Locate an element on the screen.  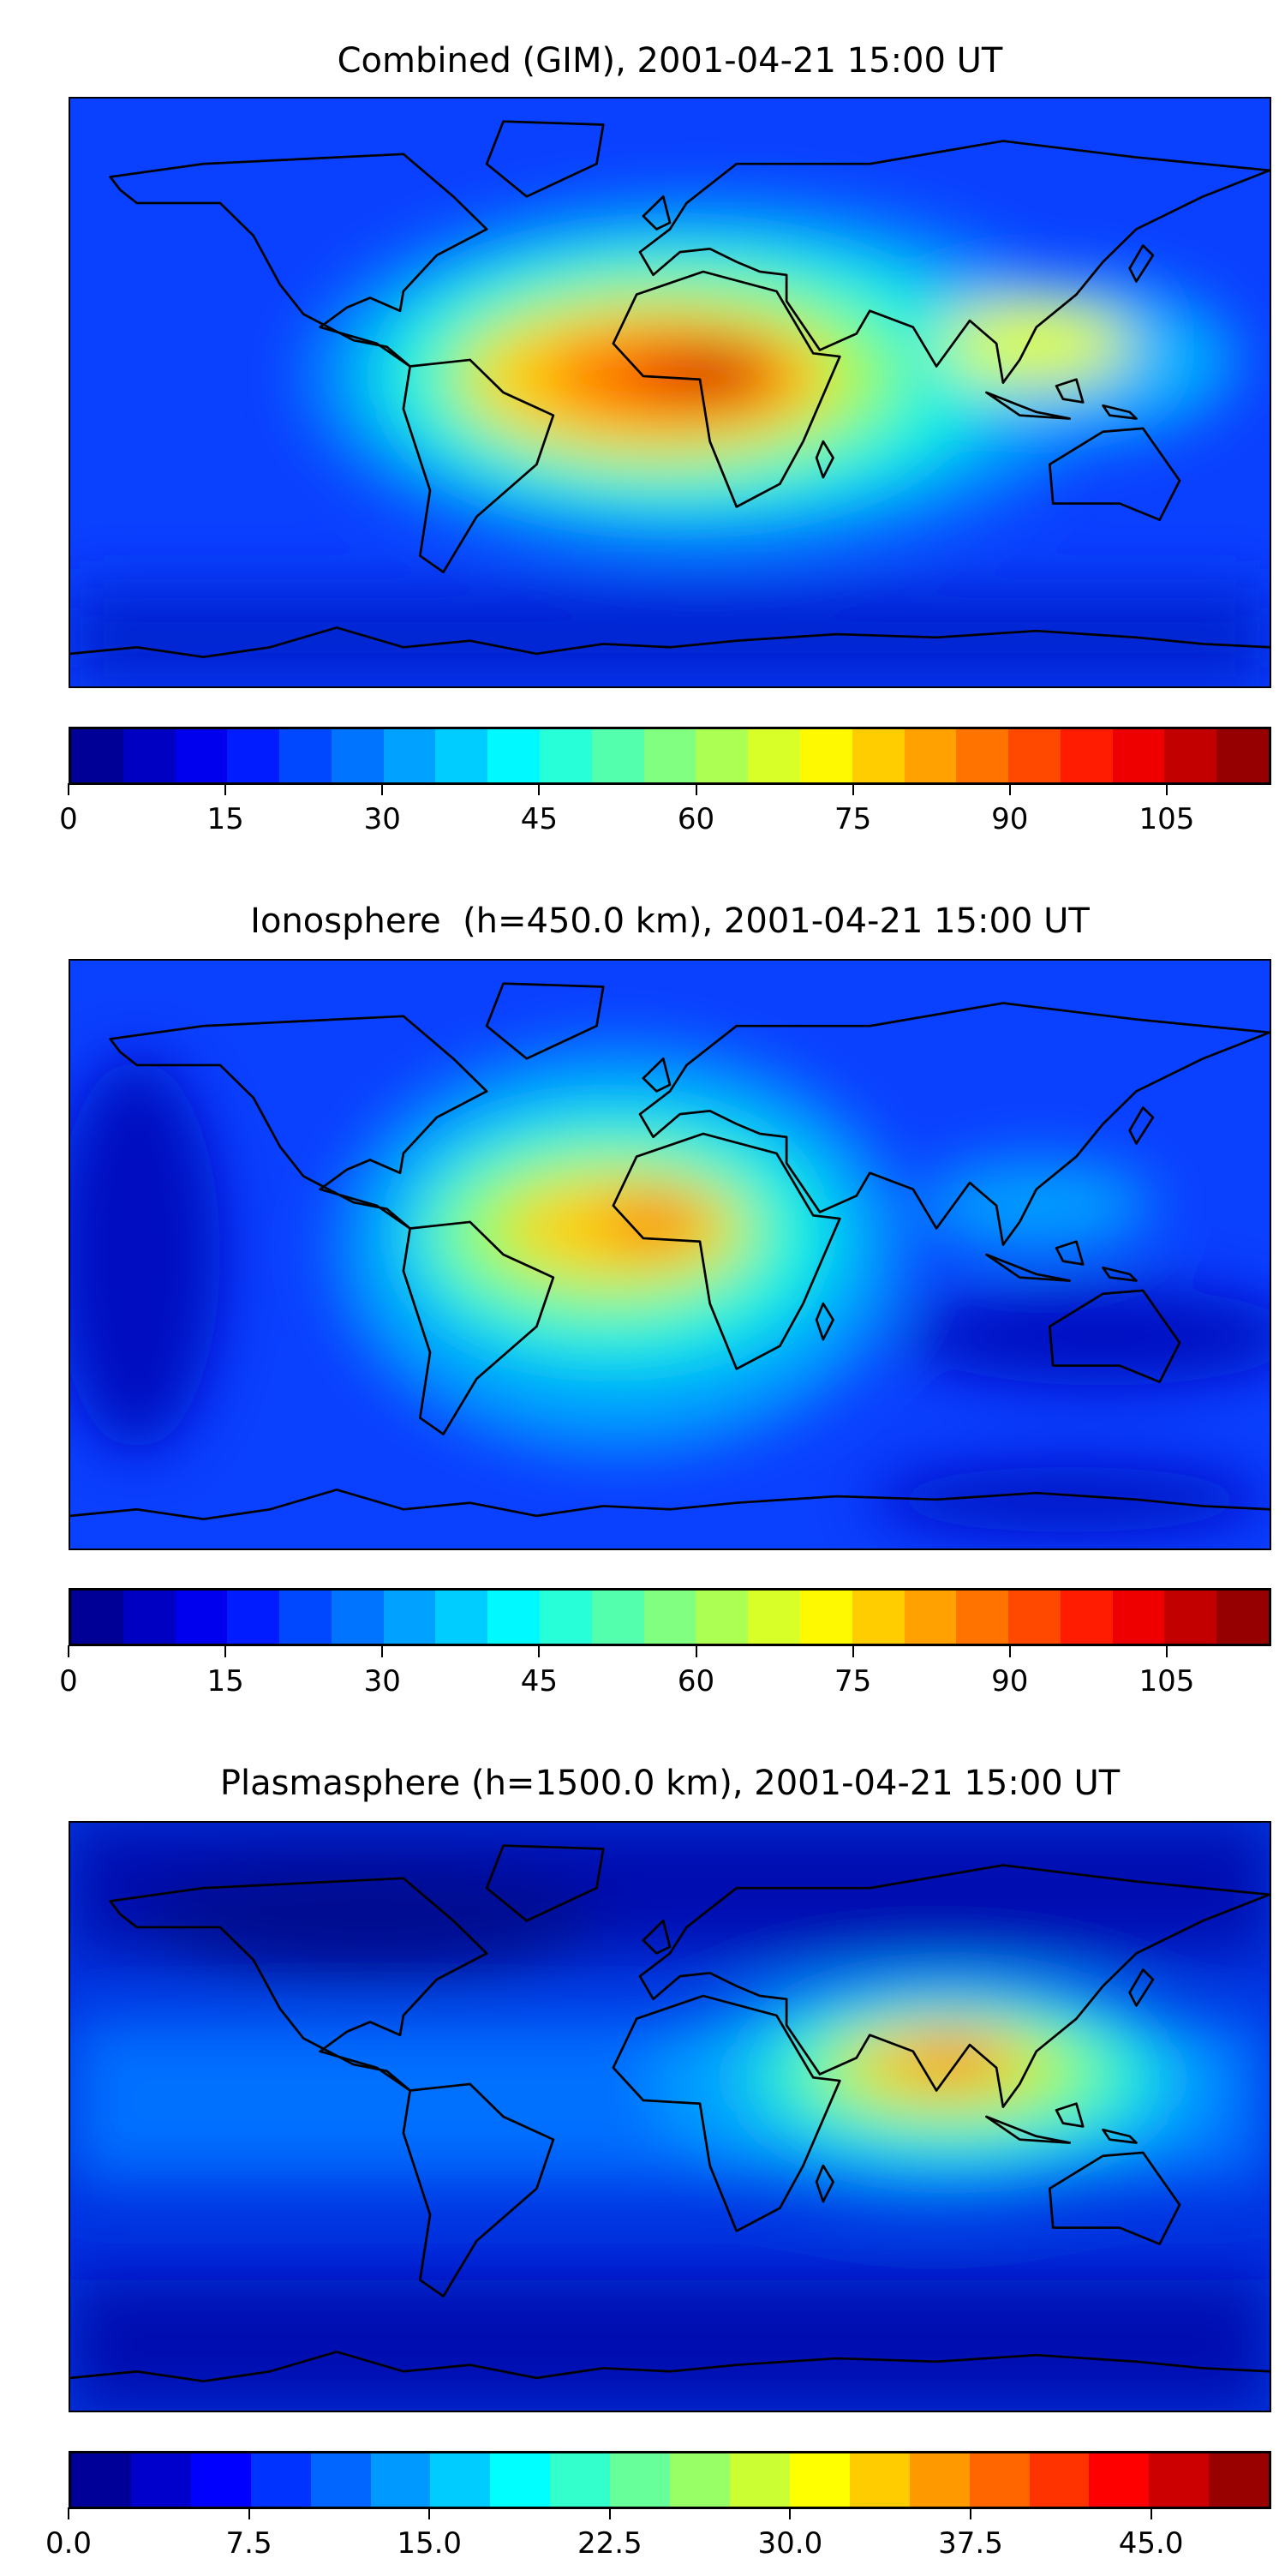
colorbar-combined is located at coordinates (670, 756).